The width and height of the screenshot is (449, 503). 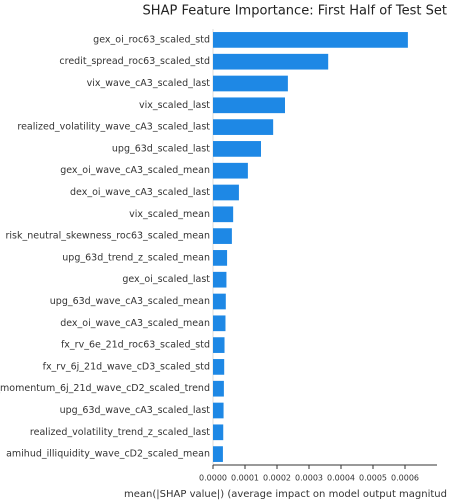 What do you see at coordinates (120, 432) in the screenshot?
I see `y-tick-label: realized_volatility_trend_z_scaled_last` at bounding box center [120, 432].